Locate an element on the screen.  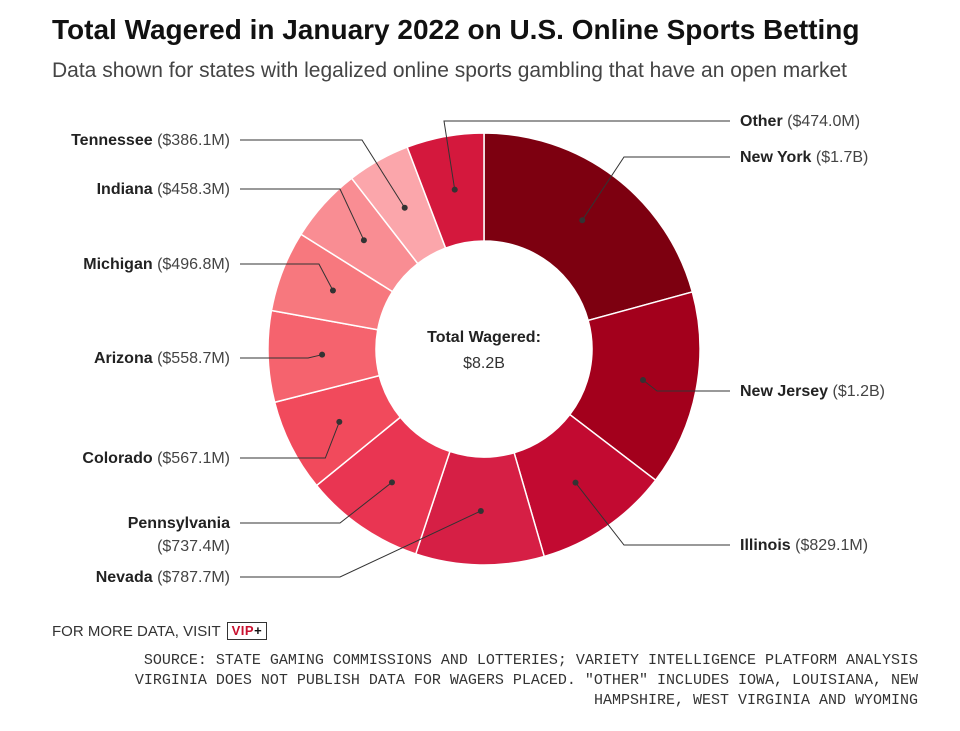
slice-label-name: Indiana is located at coordinates (125, 189).